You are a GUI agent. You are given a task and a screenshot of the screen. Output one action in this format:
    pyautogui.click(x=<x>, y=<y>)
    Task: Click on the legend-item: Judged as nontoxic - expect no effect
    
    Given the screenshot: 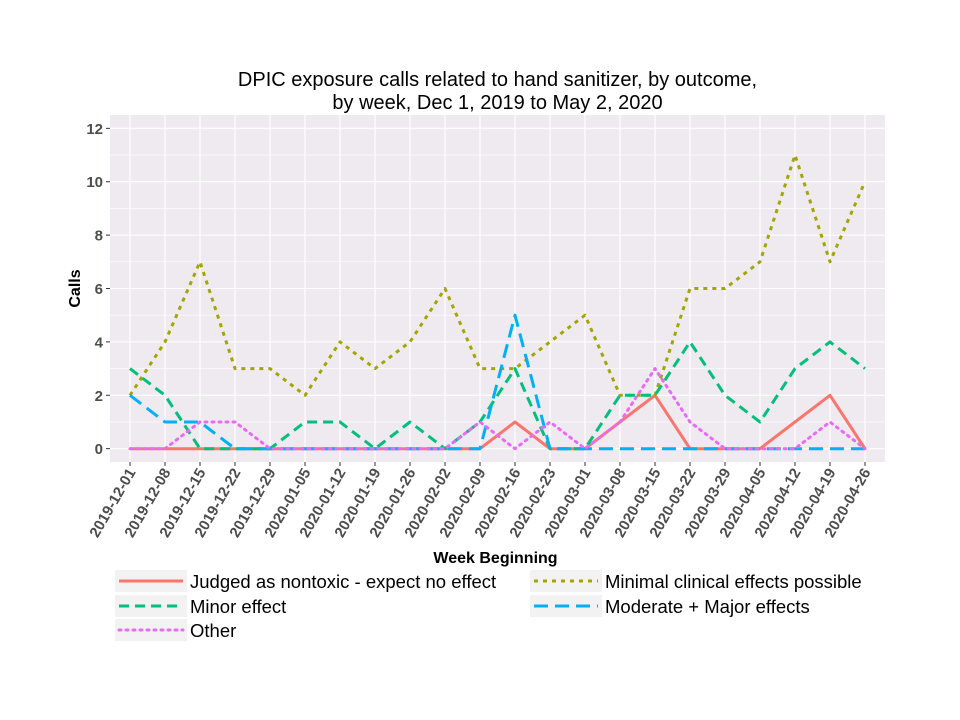 What is the action you would take?
    pyautogui.click(x=305, y=581)
    